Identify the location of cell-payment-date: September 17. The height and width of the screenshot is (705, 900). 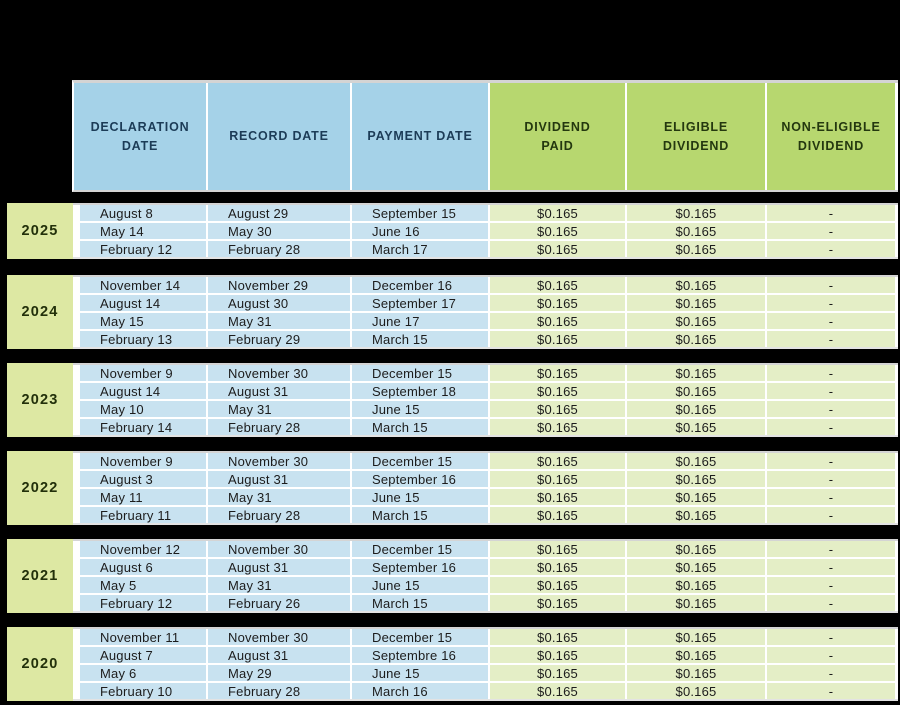
(420, 303).